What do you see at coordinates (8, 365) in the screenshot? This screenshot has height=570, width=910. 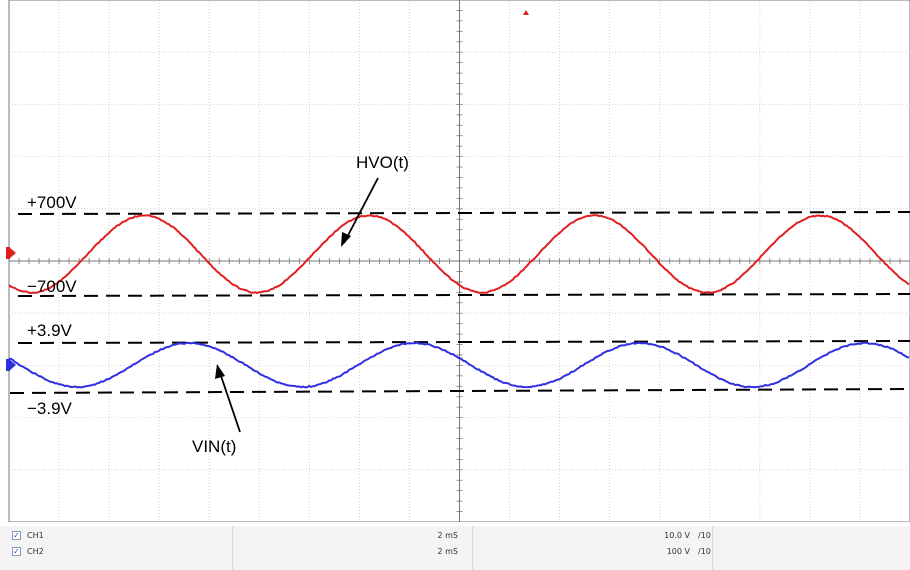 I see `ch2-level-marker-base` at bounding box center [8, 365].